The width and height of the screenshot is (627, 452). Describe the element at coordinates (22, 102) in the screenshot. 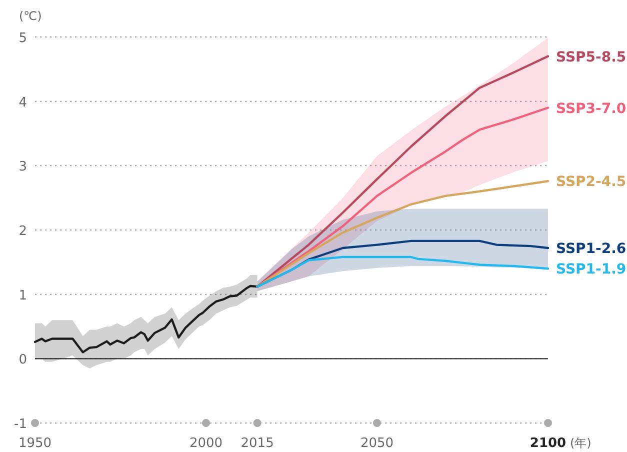

I see `y-tick-label: 4` at that location.